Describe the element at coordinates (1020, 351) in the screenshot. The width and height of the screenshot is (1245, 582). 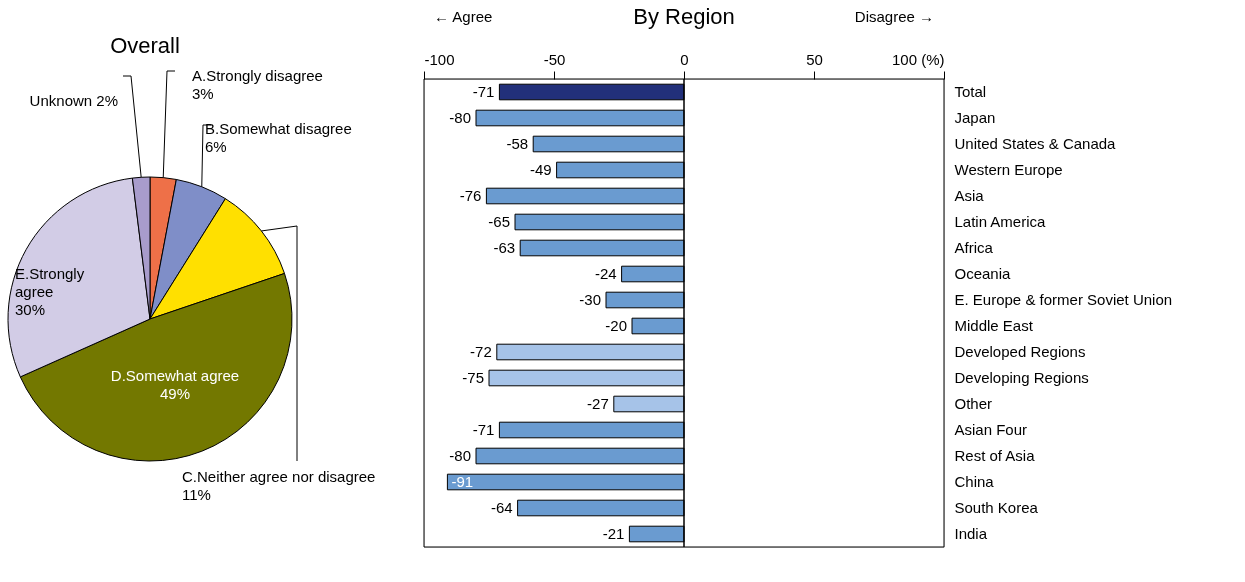
I see `y-tick-label: Developed Regions` at that location.